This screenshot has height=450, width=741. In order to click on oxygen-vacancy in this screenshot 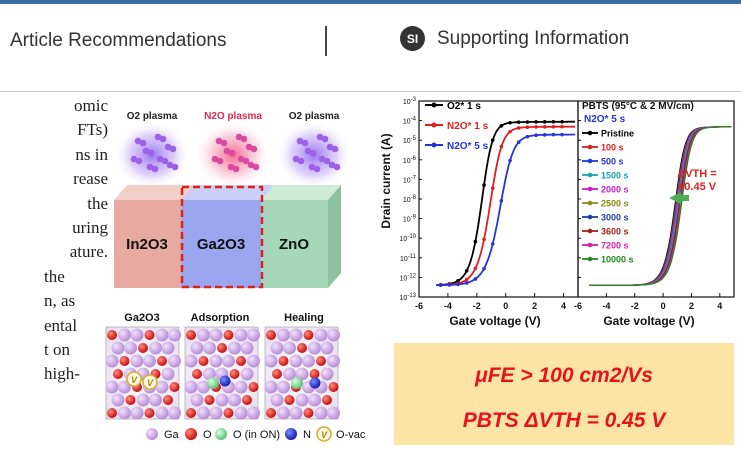, I will do `click(134, 379)`.